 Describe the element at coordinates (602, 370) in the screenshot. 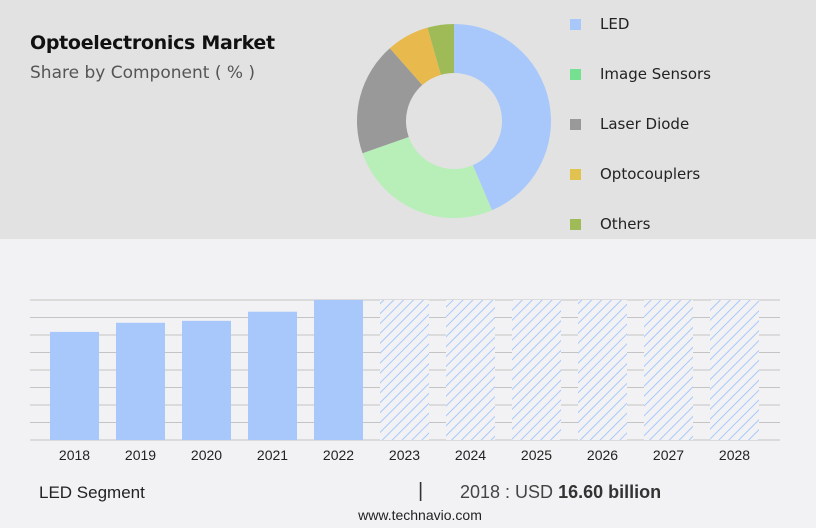

I see `bar-2026` at that location.